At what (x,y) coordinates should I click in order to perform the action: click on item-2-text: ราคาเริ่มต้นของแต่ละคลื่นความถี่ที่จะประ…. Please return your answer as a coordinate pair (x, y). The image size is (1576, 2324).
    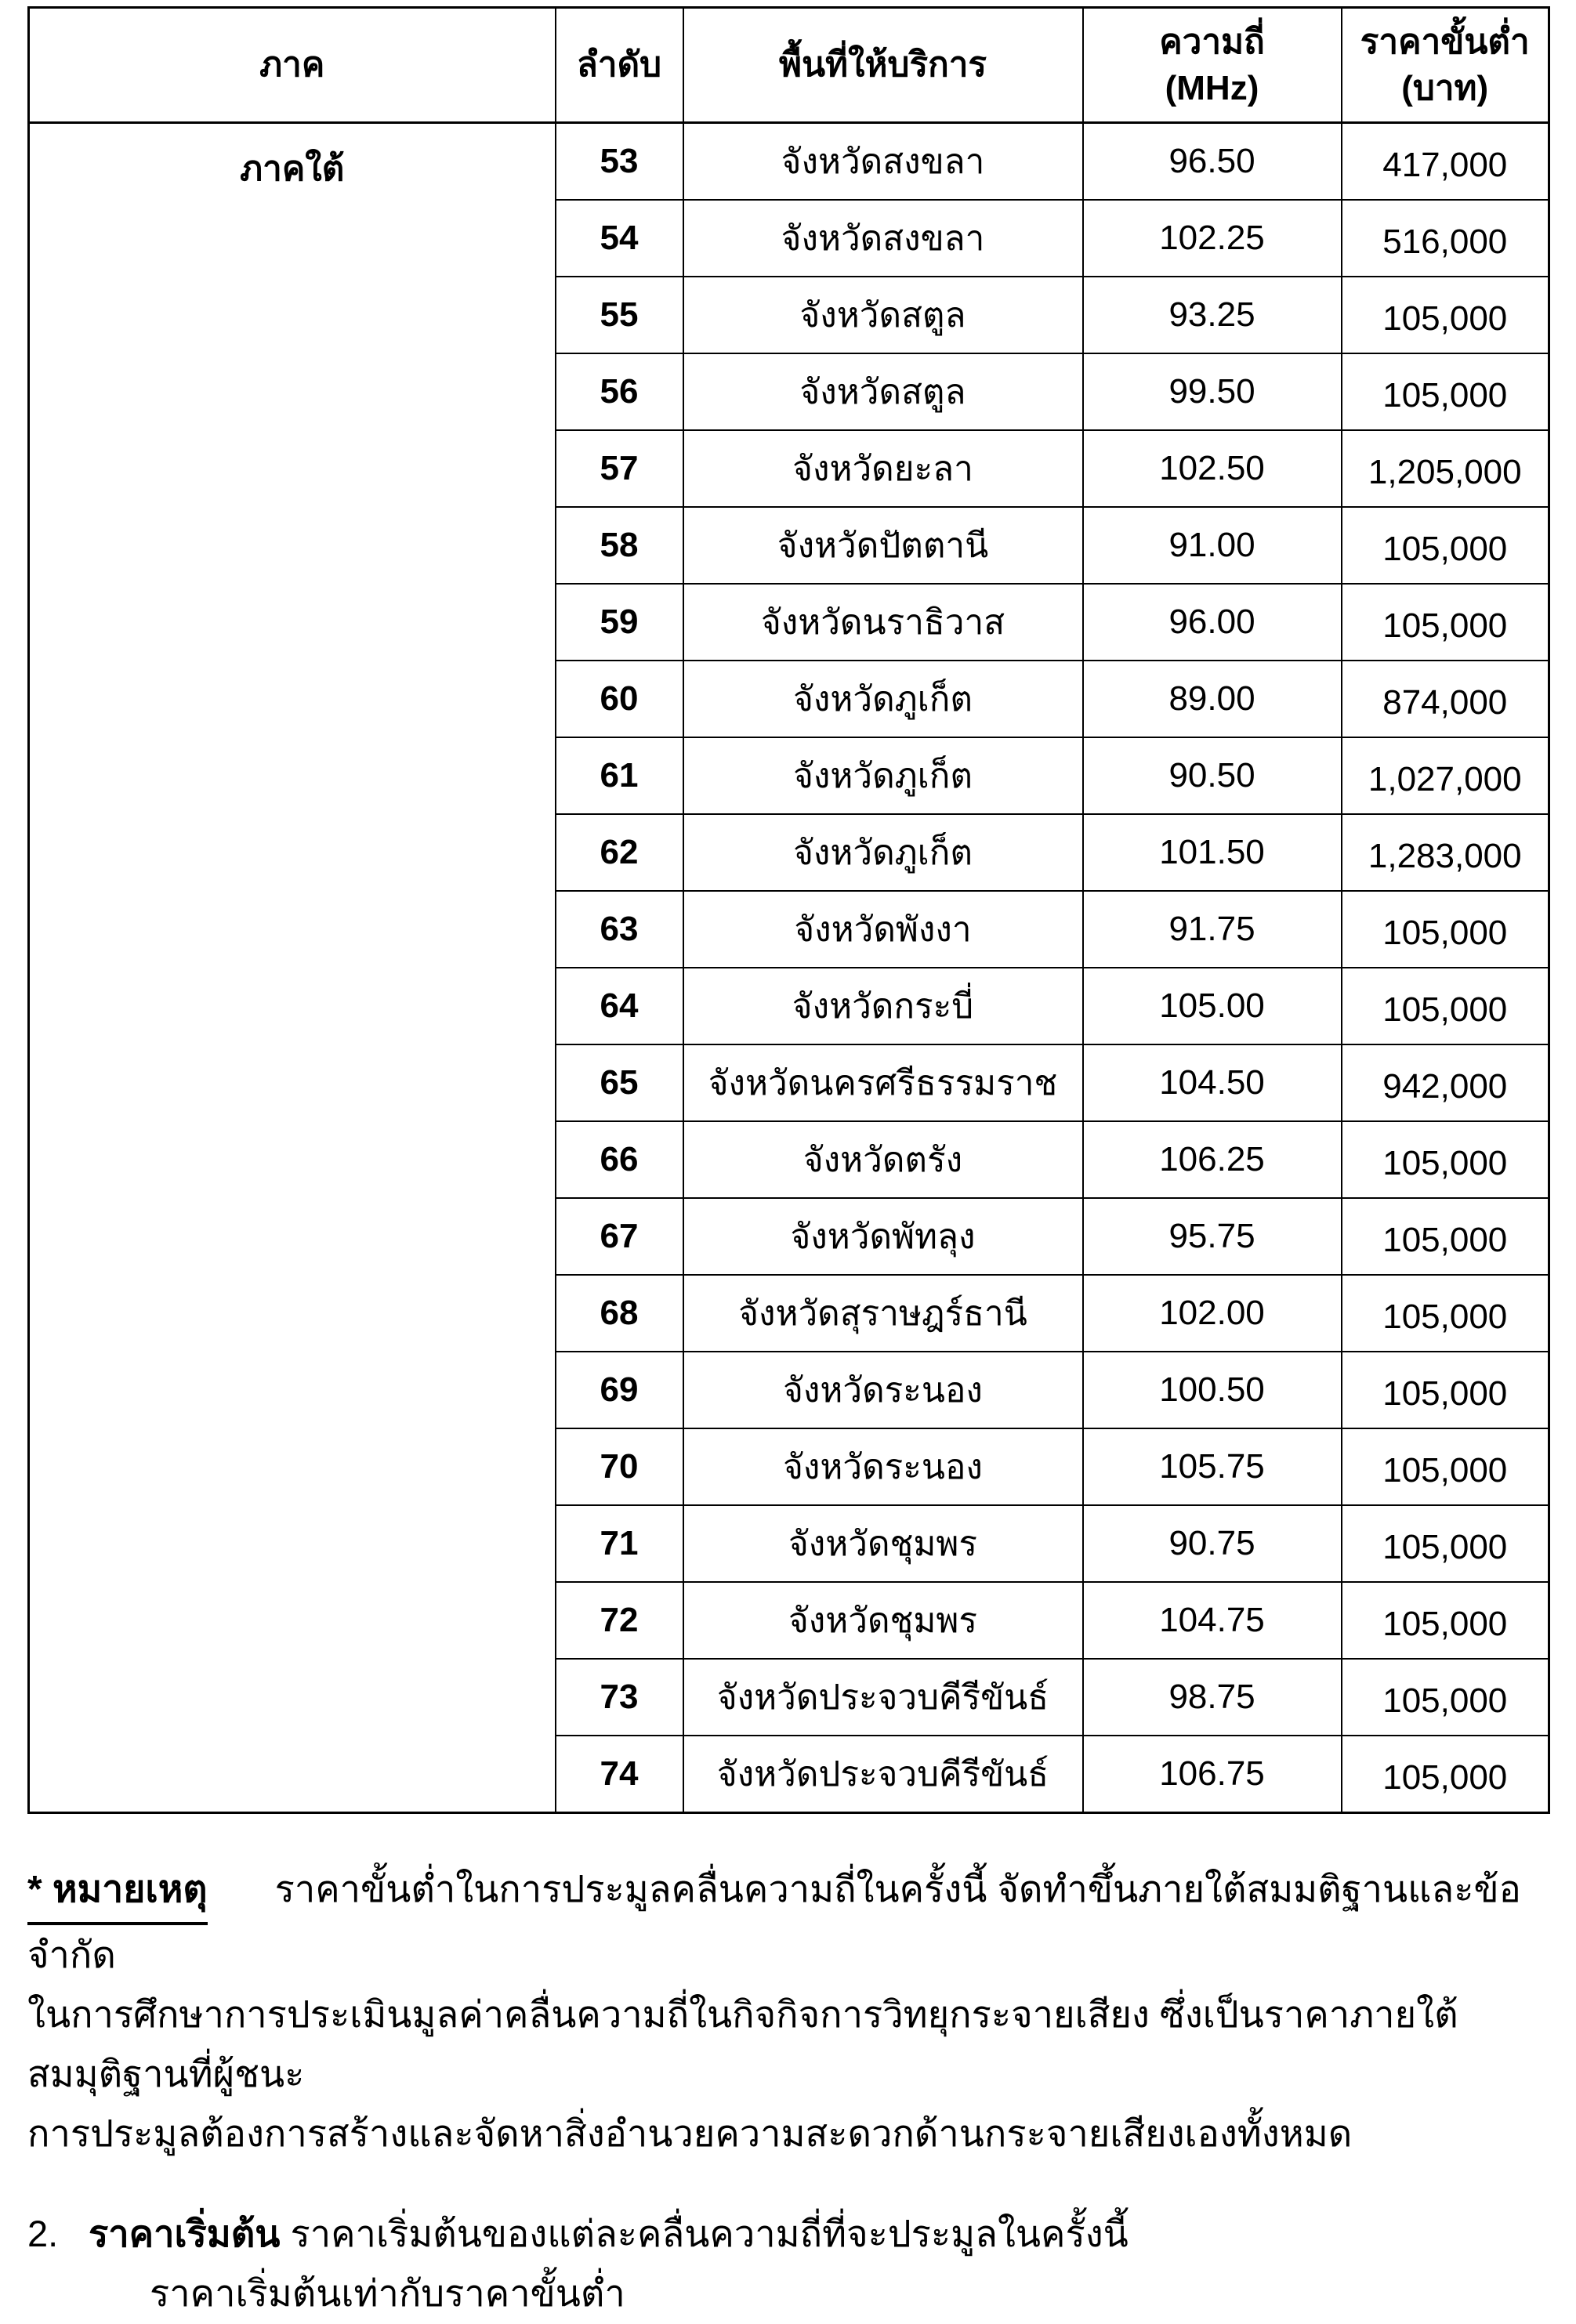
    Looking at the image, I should click on (704, 2234).